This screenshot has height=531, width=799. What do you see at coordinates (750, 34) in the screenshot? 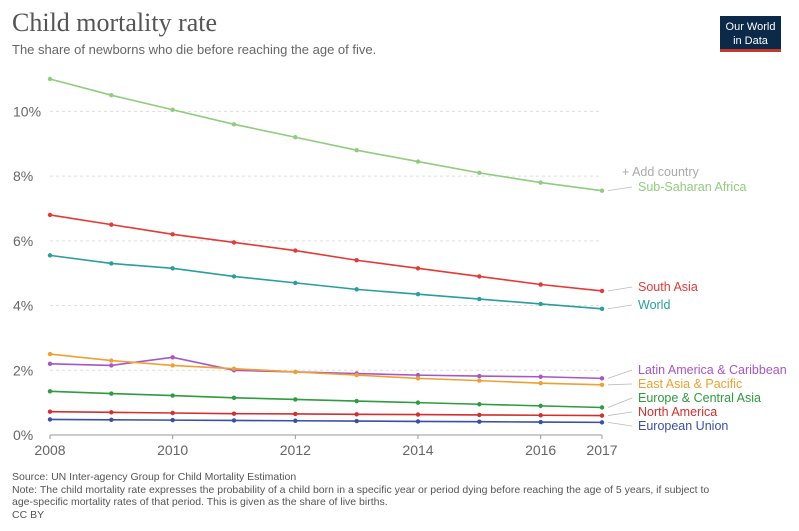
I see `owid-logo: Our World in Data` at bounding box center [750, 34].